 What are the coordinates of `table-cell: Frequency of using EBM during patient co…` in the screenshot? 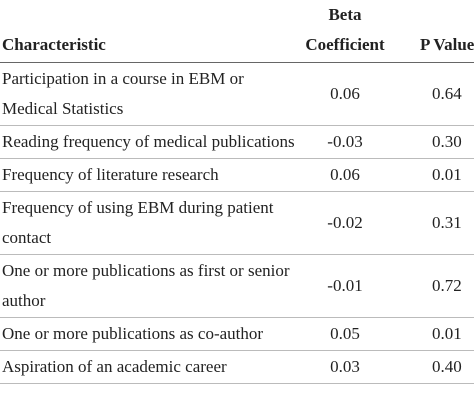 It's located at (150, 223).